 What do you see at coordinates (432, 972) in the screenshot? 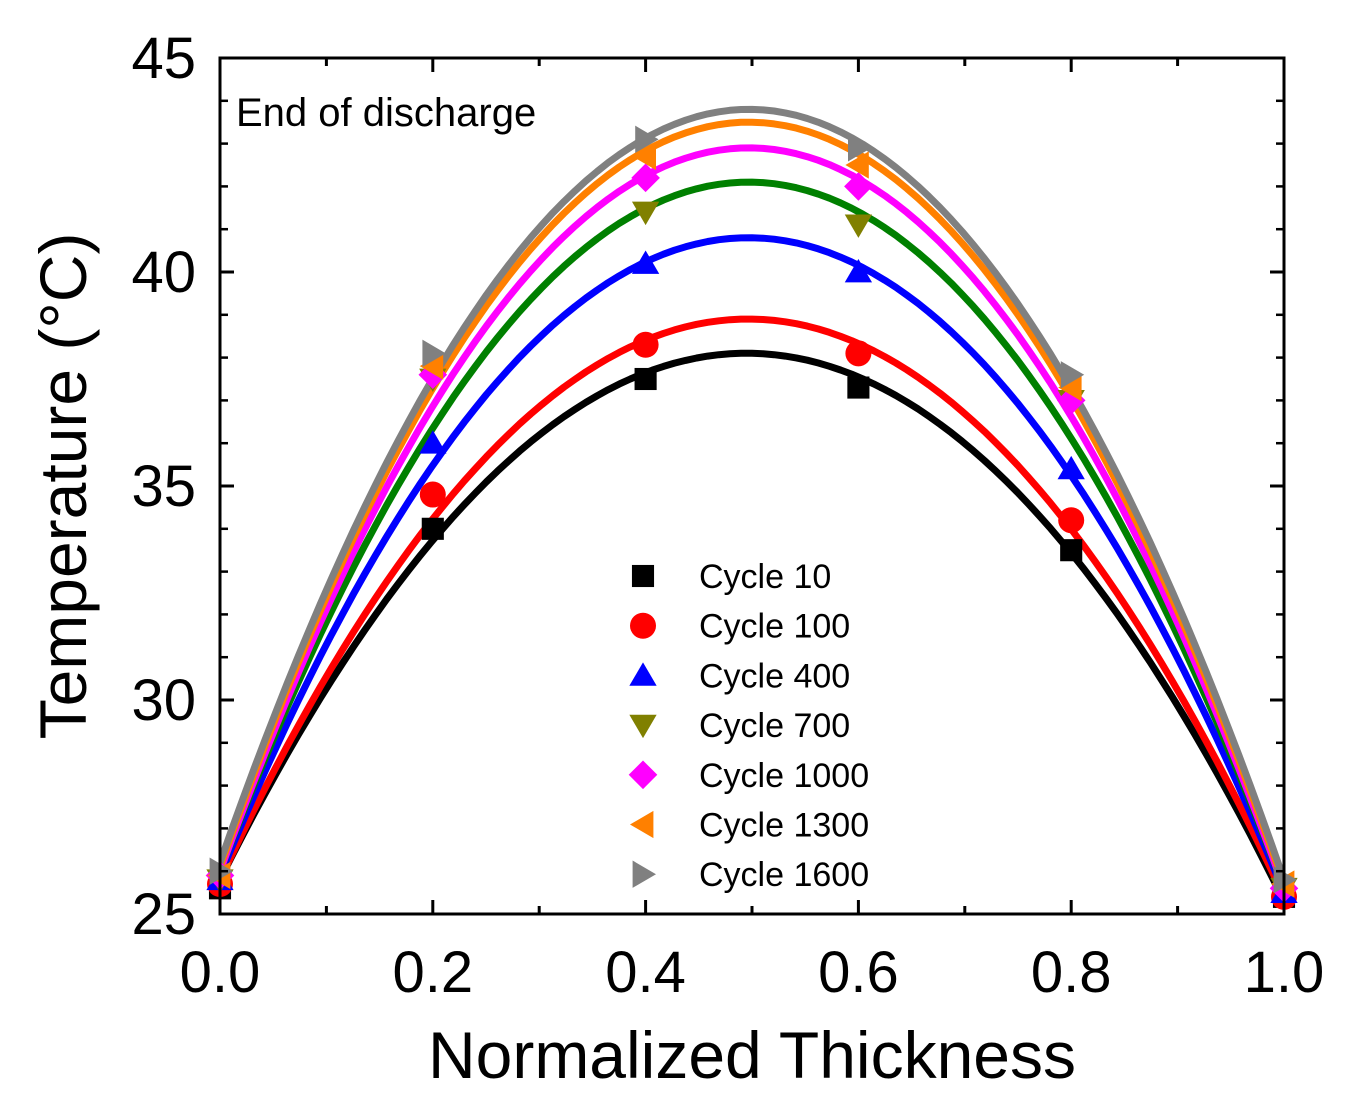
I see `x-tick-label: 0.2` at bounding box center [432, 972].